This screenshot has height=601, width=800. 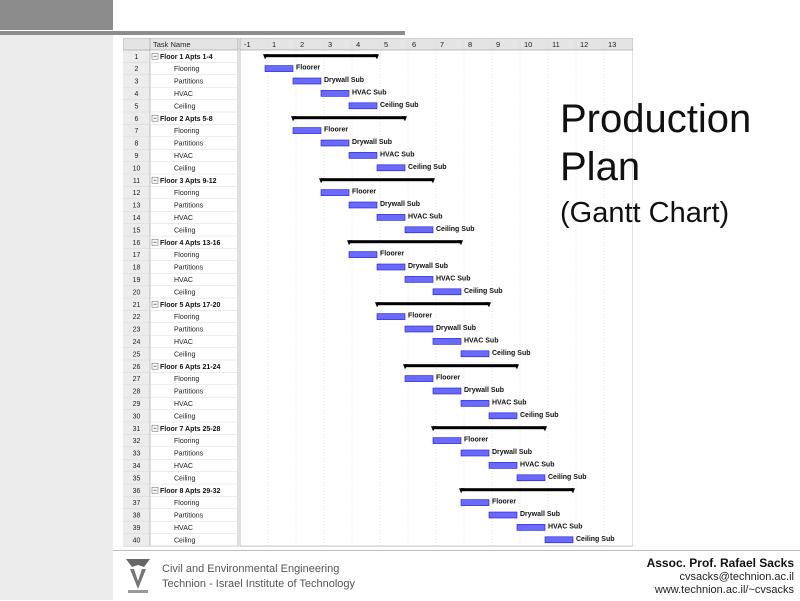 I want to click on task-id: 3, so click(x=137, y=82).